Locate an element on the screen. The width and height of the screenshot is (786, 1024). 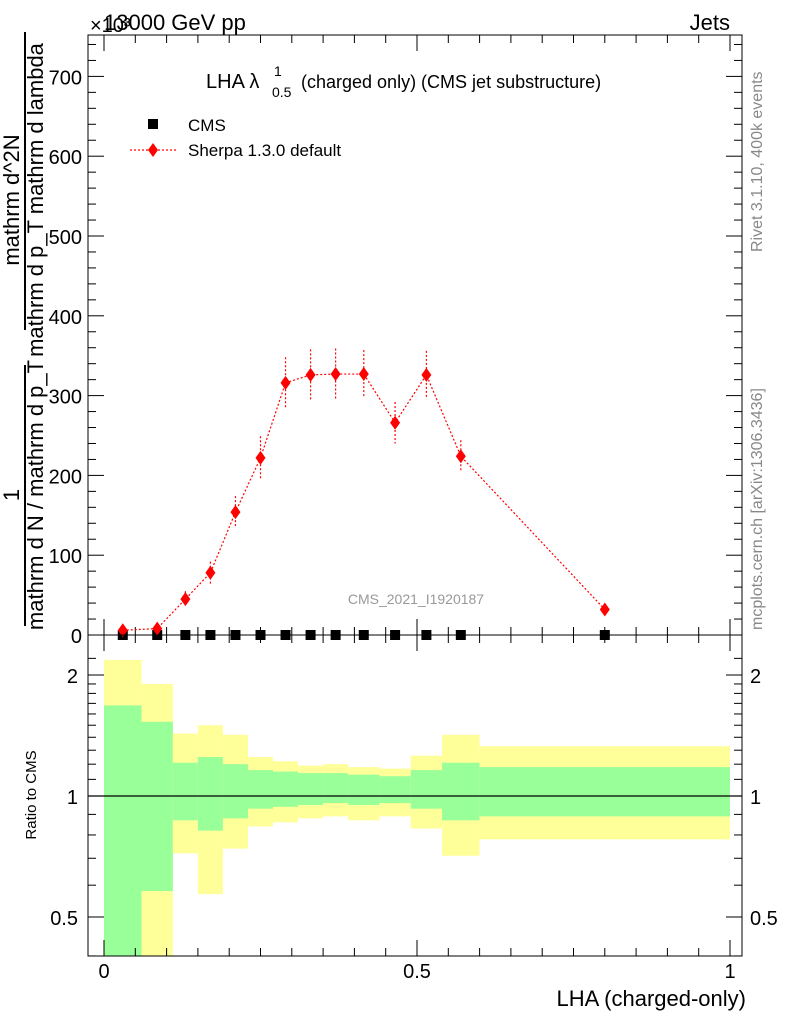
ratio-ytick-label-right: 2 is located at coordinates (755, 677).